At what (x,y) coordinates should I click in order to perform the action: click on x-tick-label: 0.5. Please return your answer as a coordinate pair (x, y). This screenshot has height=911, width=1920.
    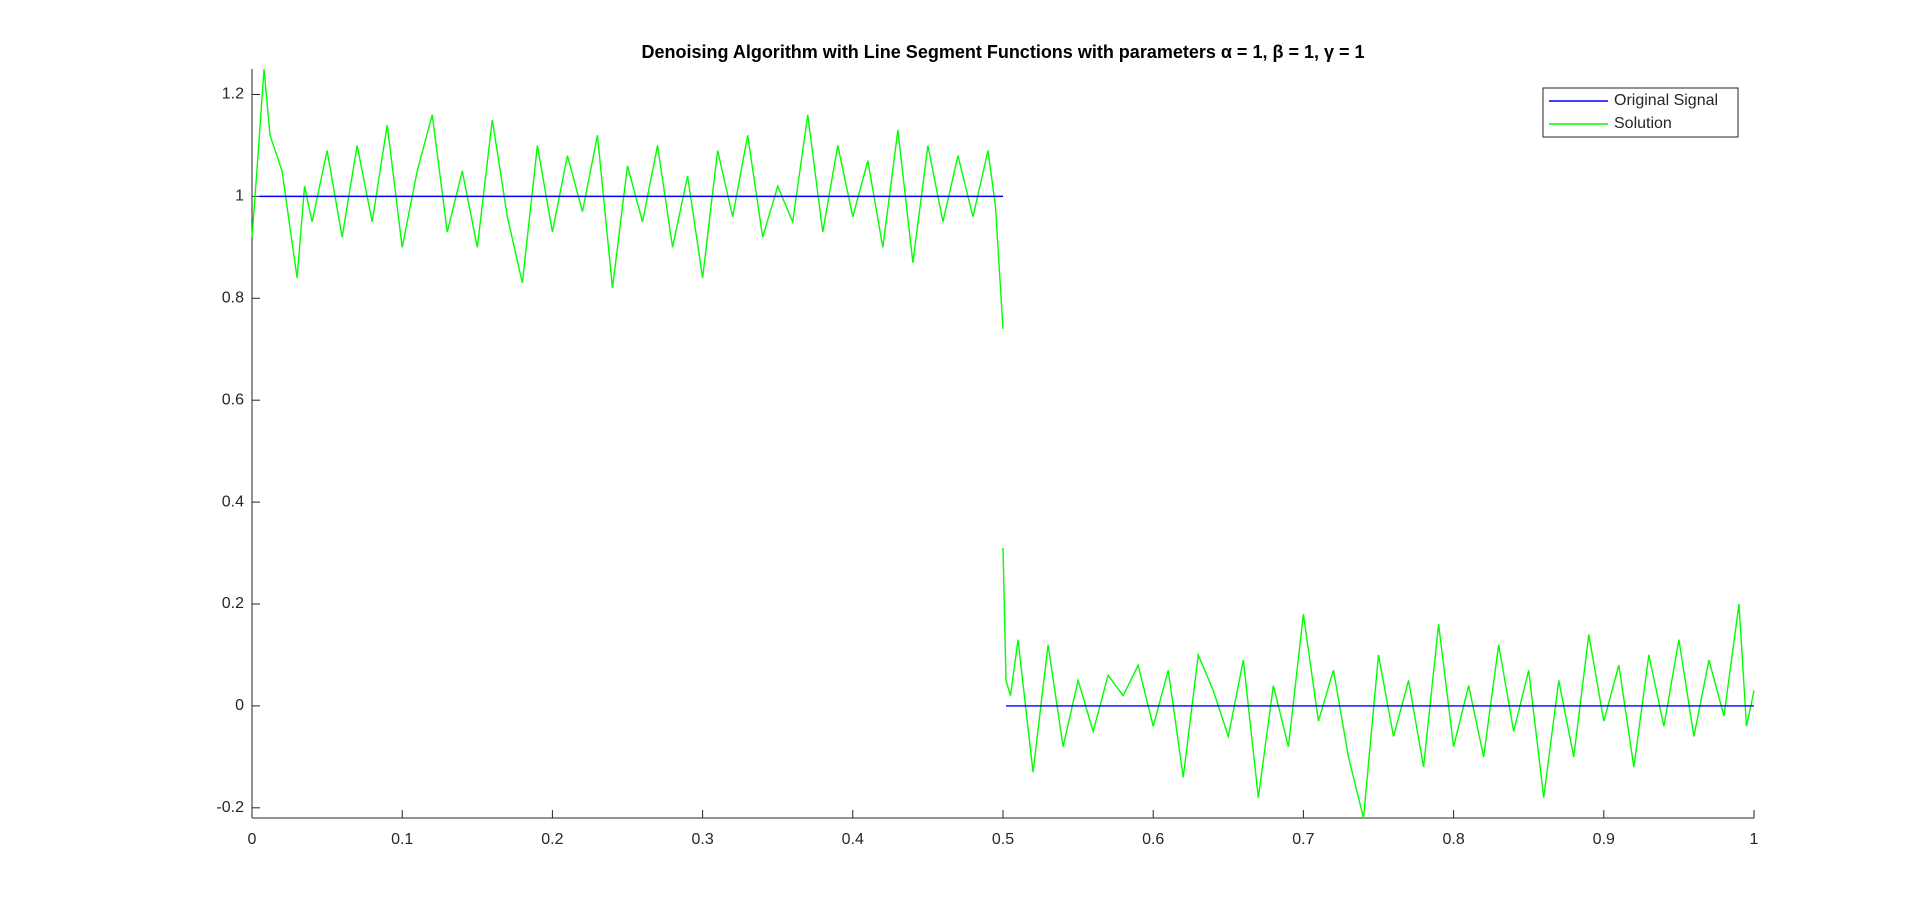
    Looking at the image, I should click on (1003, 839).